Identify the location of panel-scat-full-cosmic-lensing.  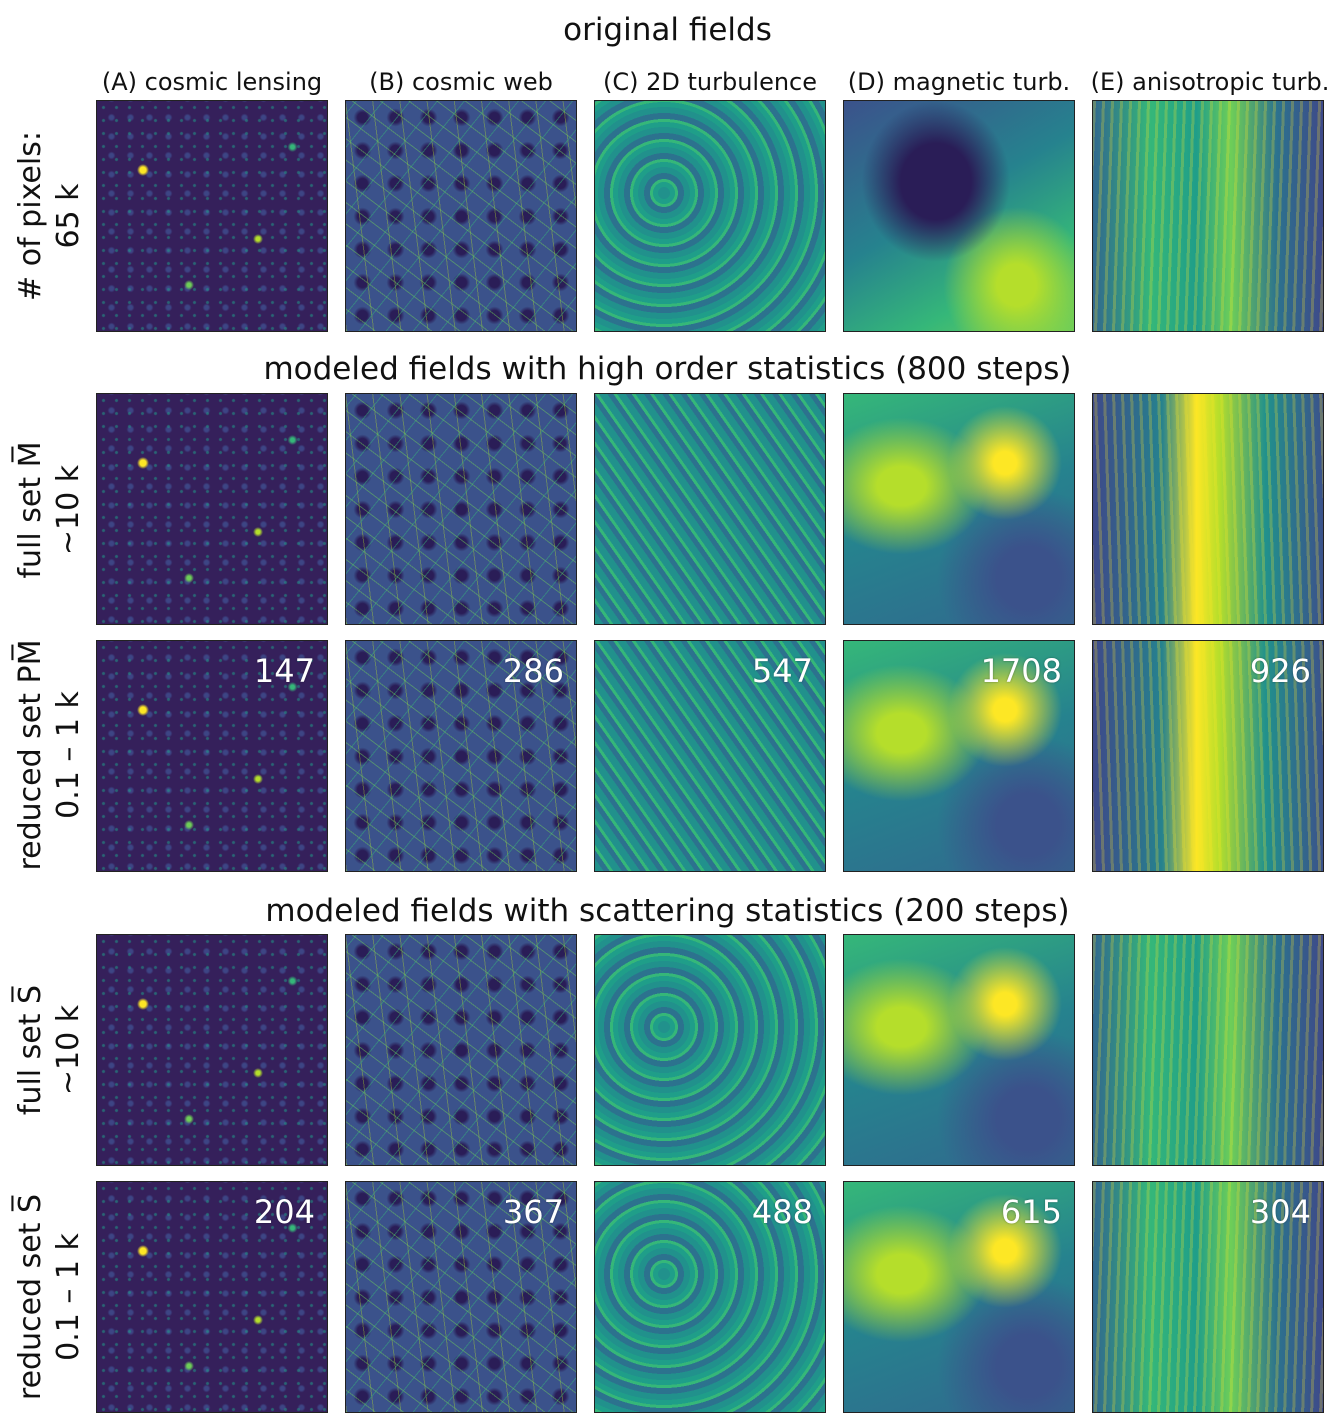
(212, 1050).